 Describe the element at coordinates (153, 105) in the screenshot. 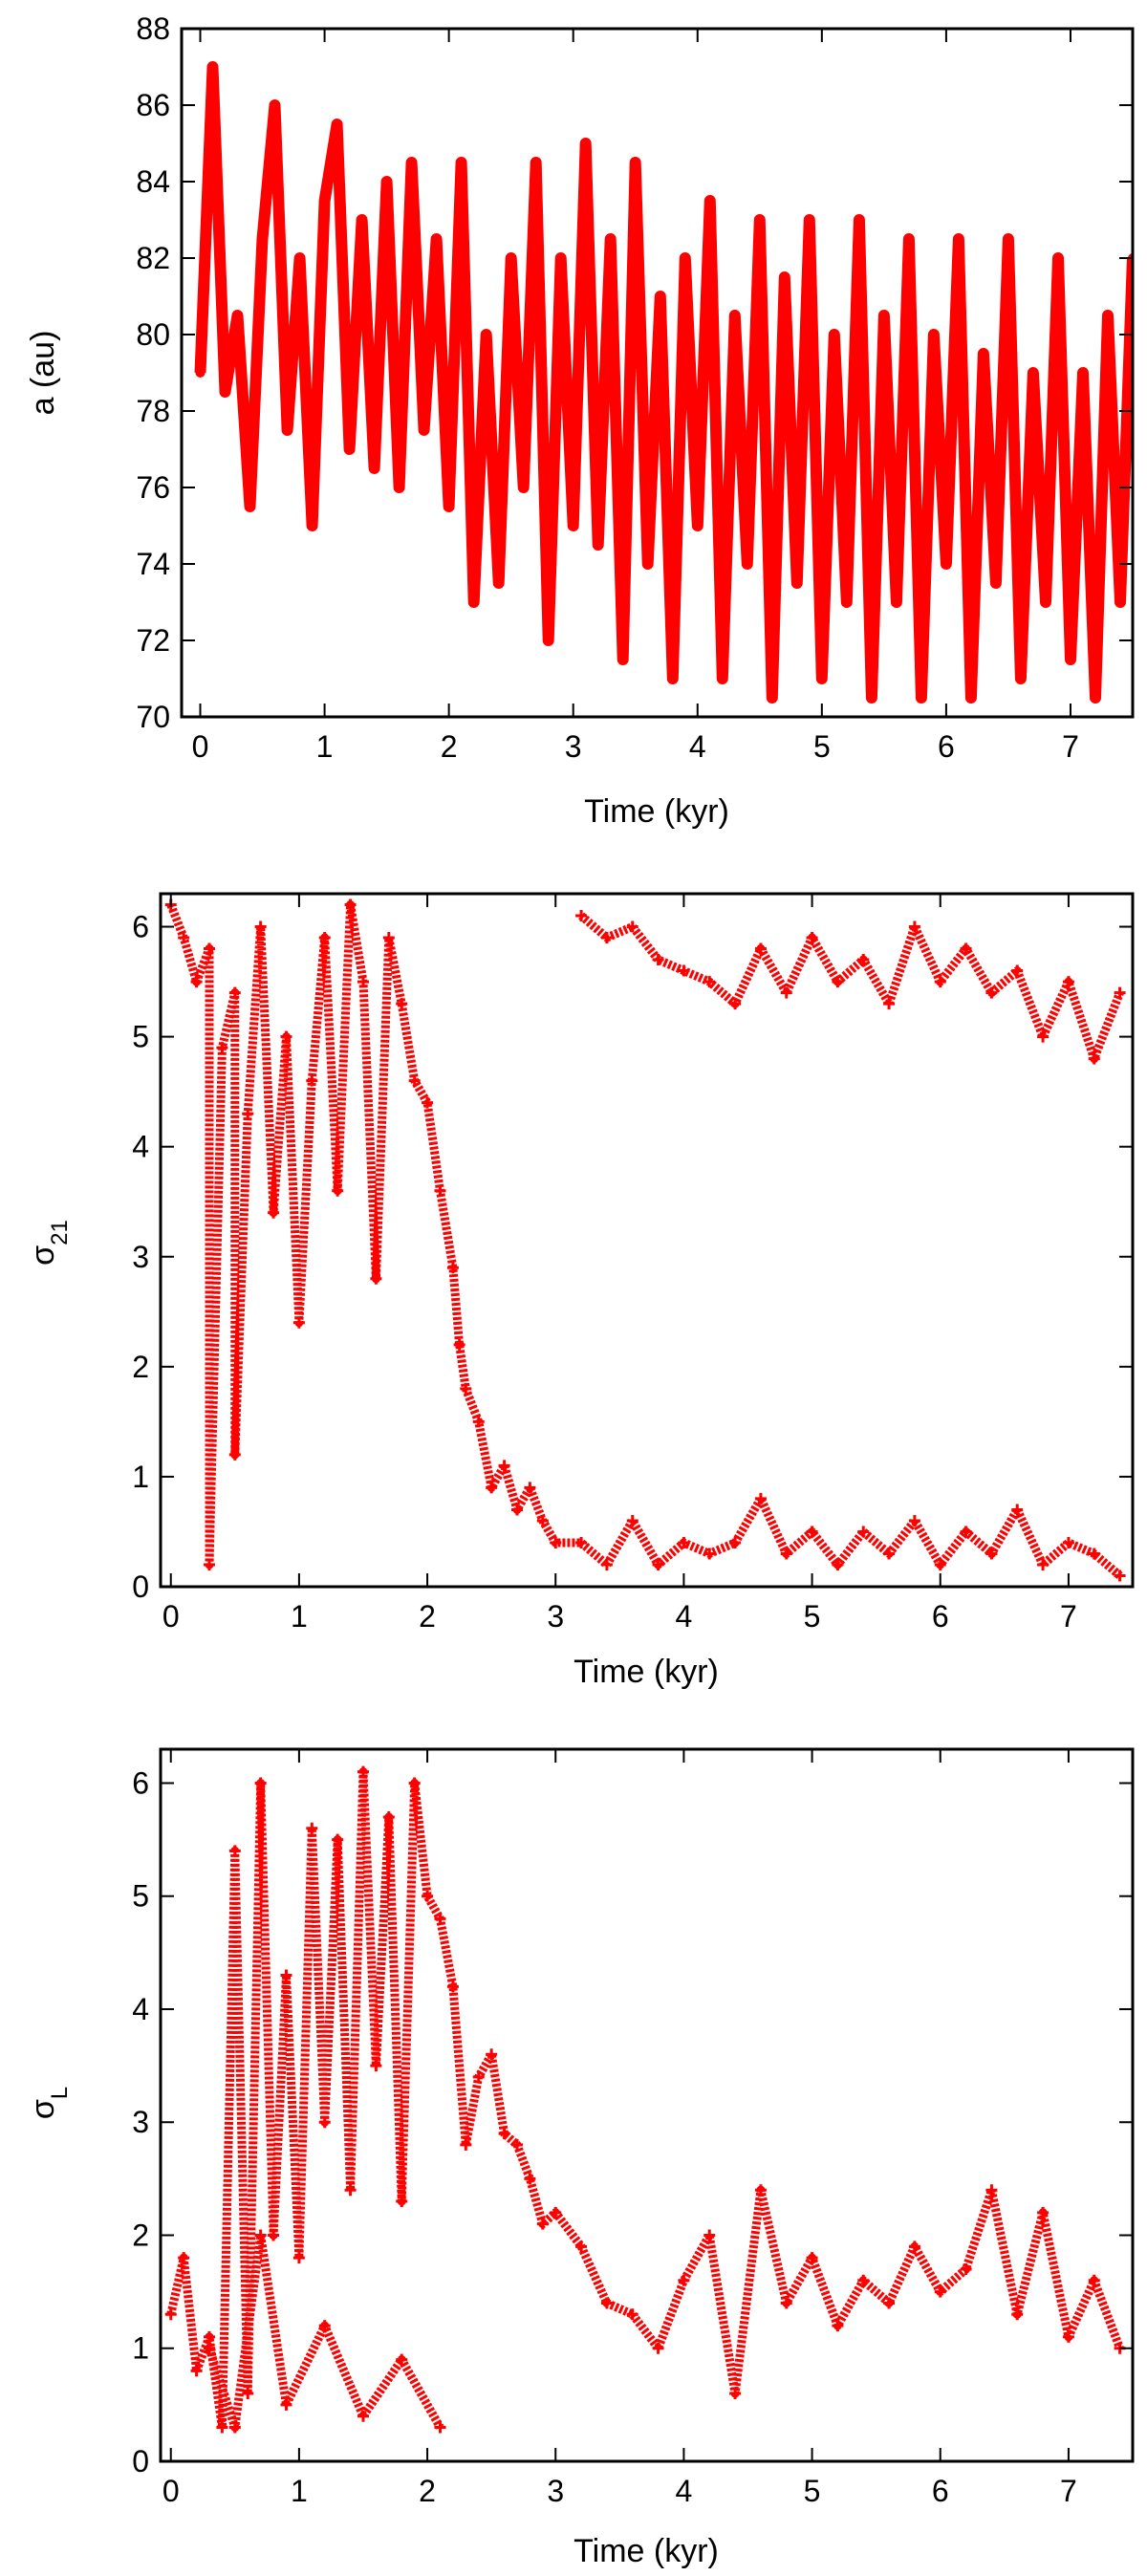

I see `y-tick-label: 86` at that location.